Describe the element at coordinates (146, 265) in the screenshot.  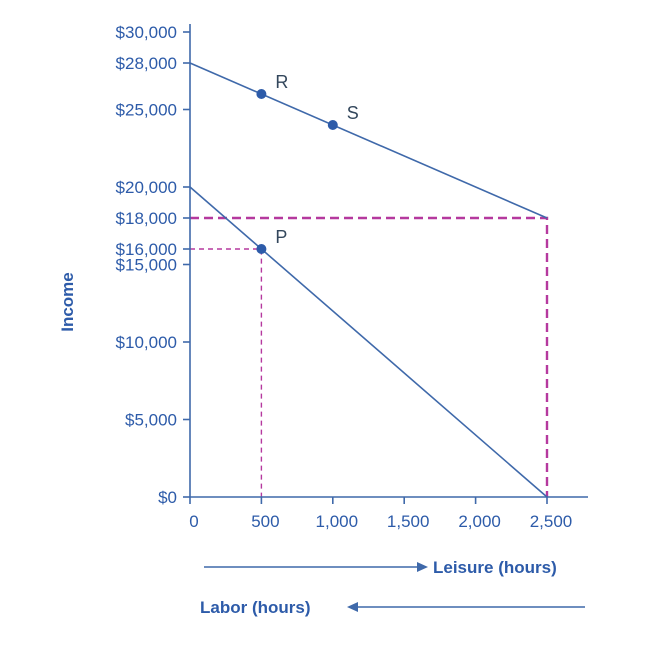
I see `y-tick-label: $15,000` at that location.